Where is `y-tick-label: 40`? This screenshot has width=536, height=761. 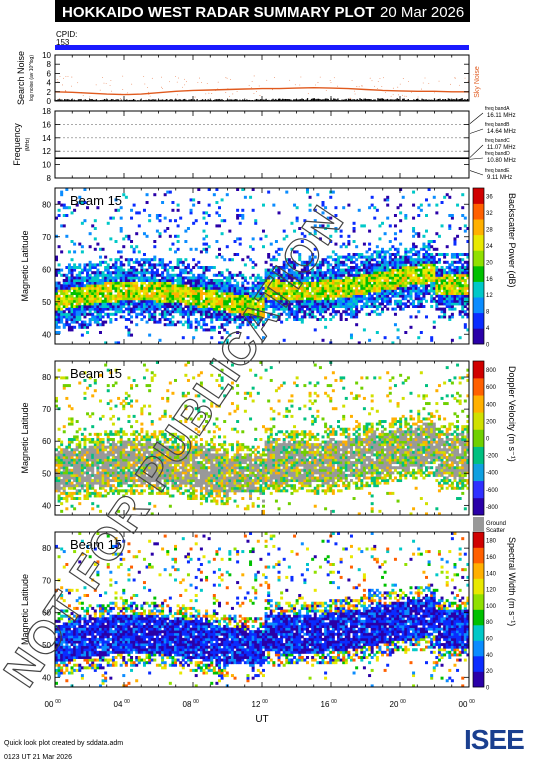
y-tick-label: 40 is located at coordinates (46, 334).